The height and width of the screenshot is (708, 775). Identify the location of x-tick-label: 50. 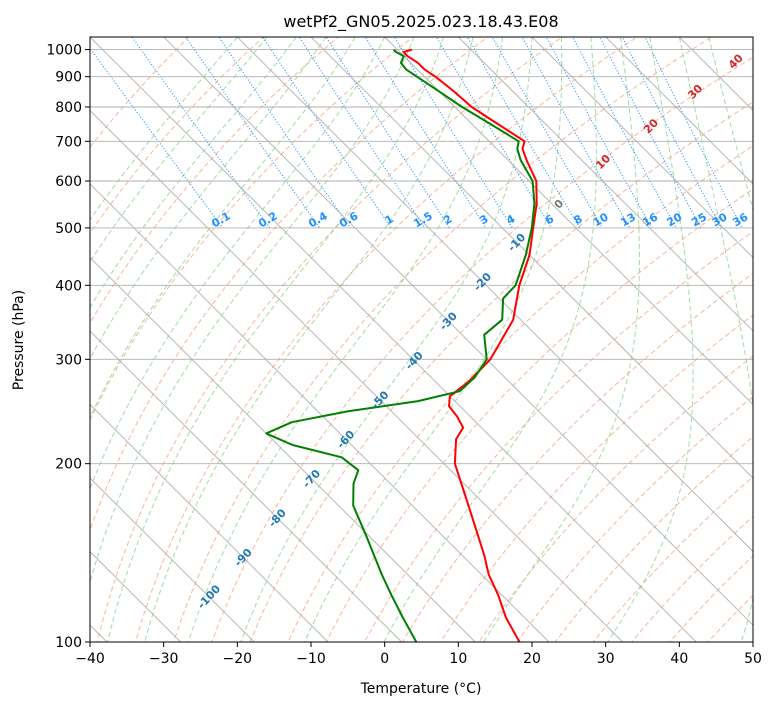
(753, 659).